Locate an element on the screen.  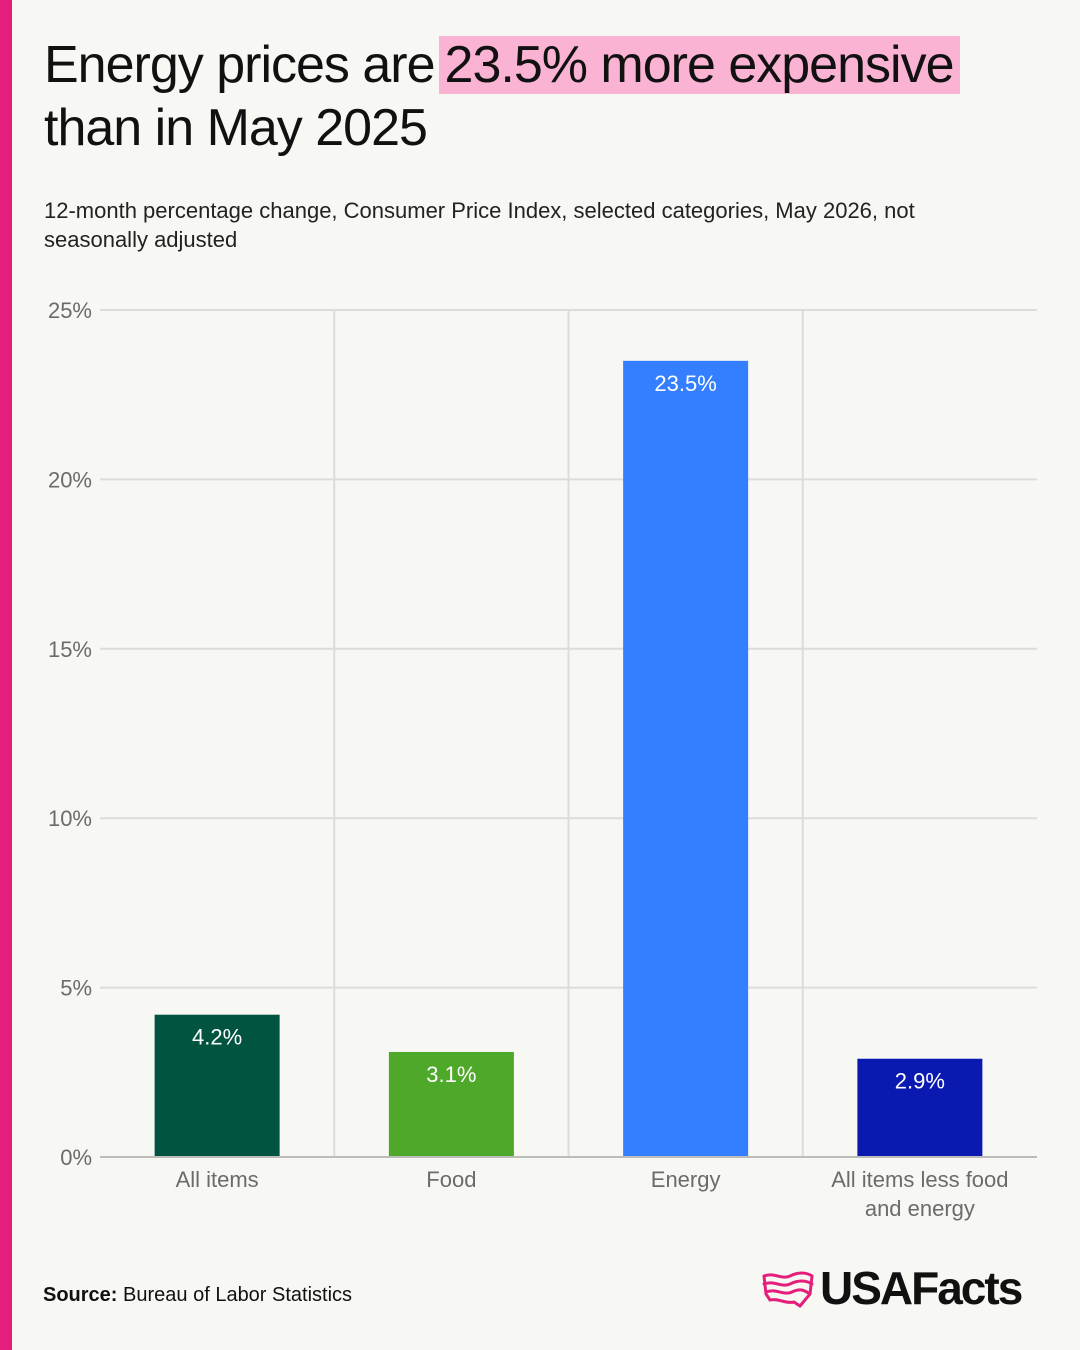
source-text: Bureau of Labor Statistics is located at coordinates (238, 1295).